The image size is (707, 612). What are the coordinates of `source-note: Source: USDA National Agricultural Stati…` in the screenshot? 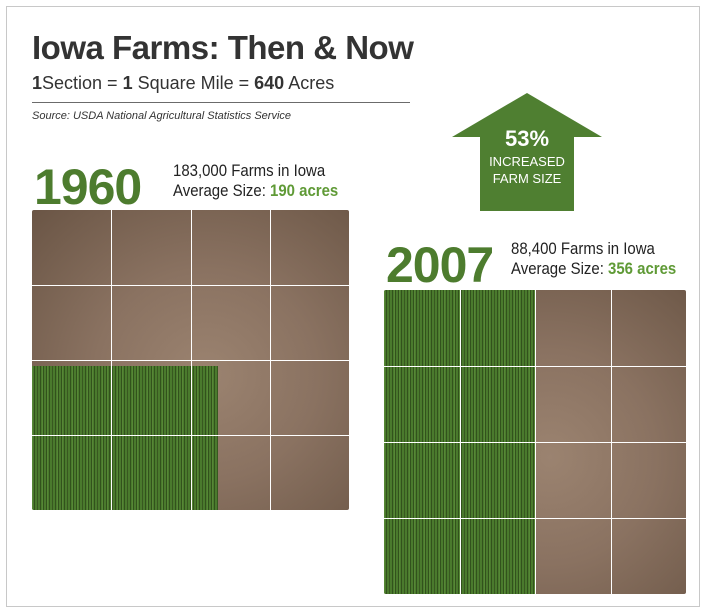 It's located at (162, 116).